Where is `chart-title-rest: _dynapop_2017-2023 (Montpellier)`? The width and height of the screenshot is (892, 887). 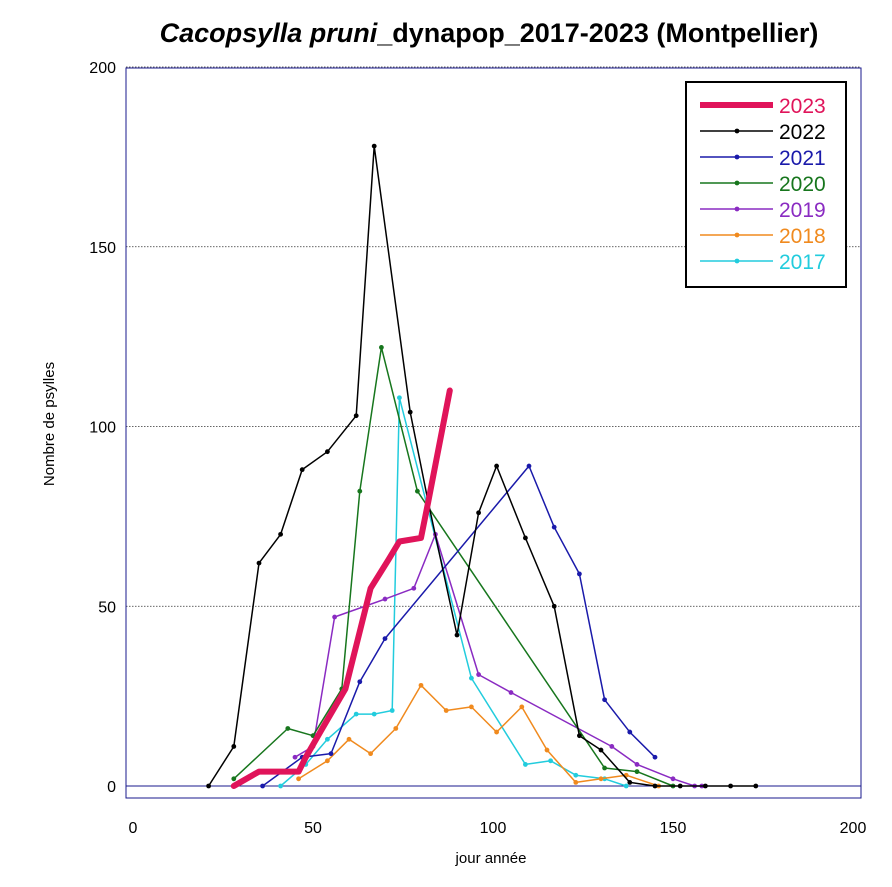 chart-title-rest: _dynapop_2017-2023 (Montpellier) is located at coordinates (597, 33).